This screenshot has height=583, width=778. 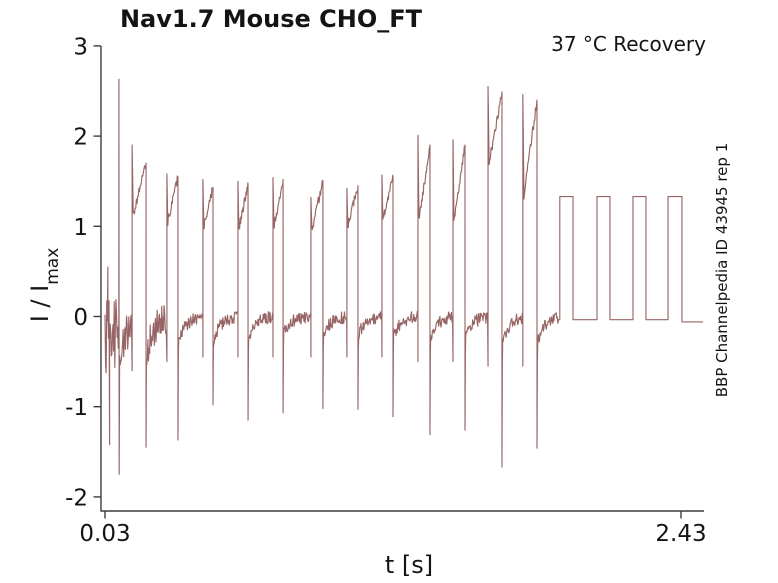 What do you see at coordinates (409, 565) in the screenshot?
I see `x-axis-label: t [s]` at bounding box center [409, 565].